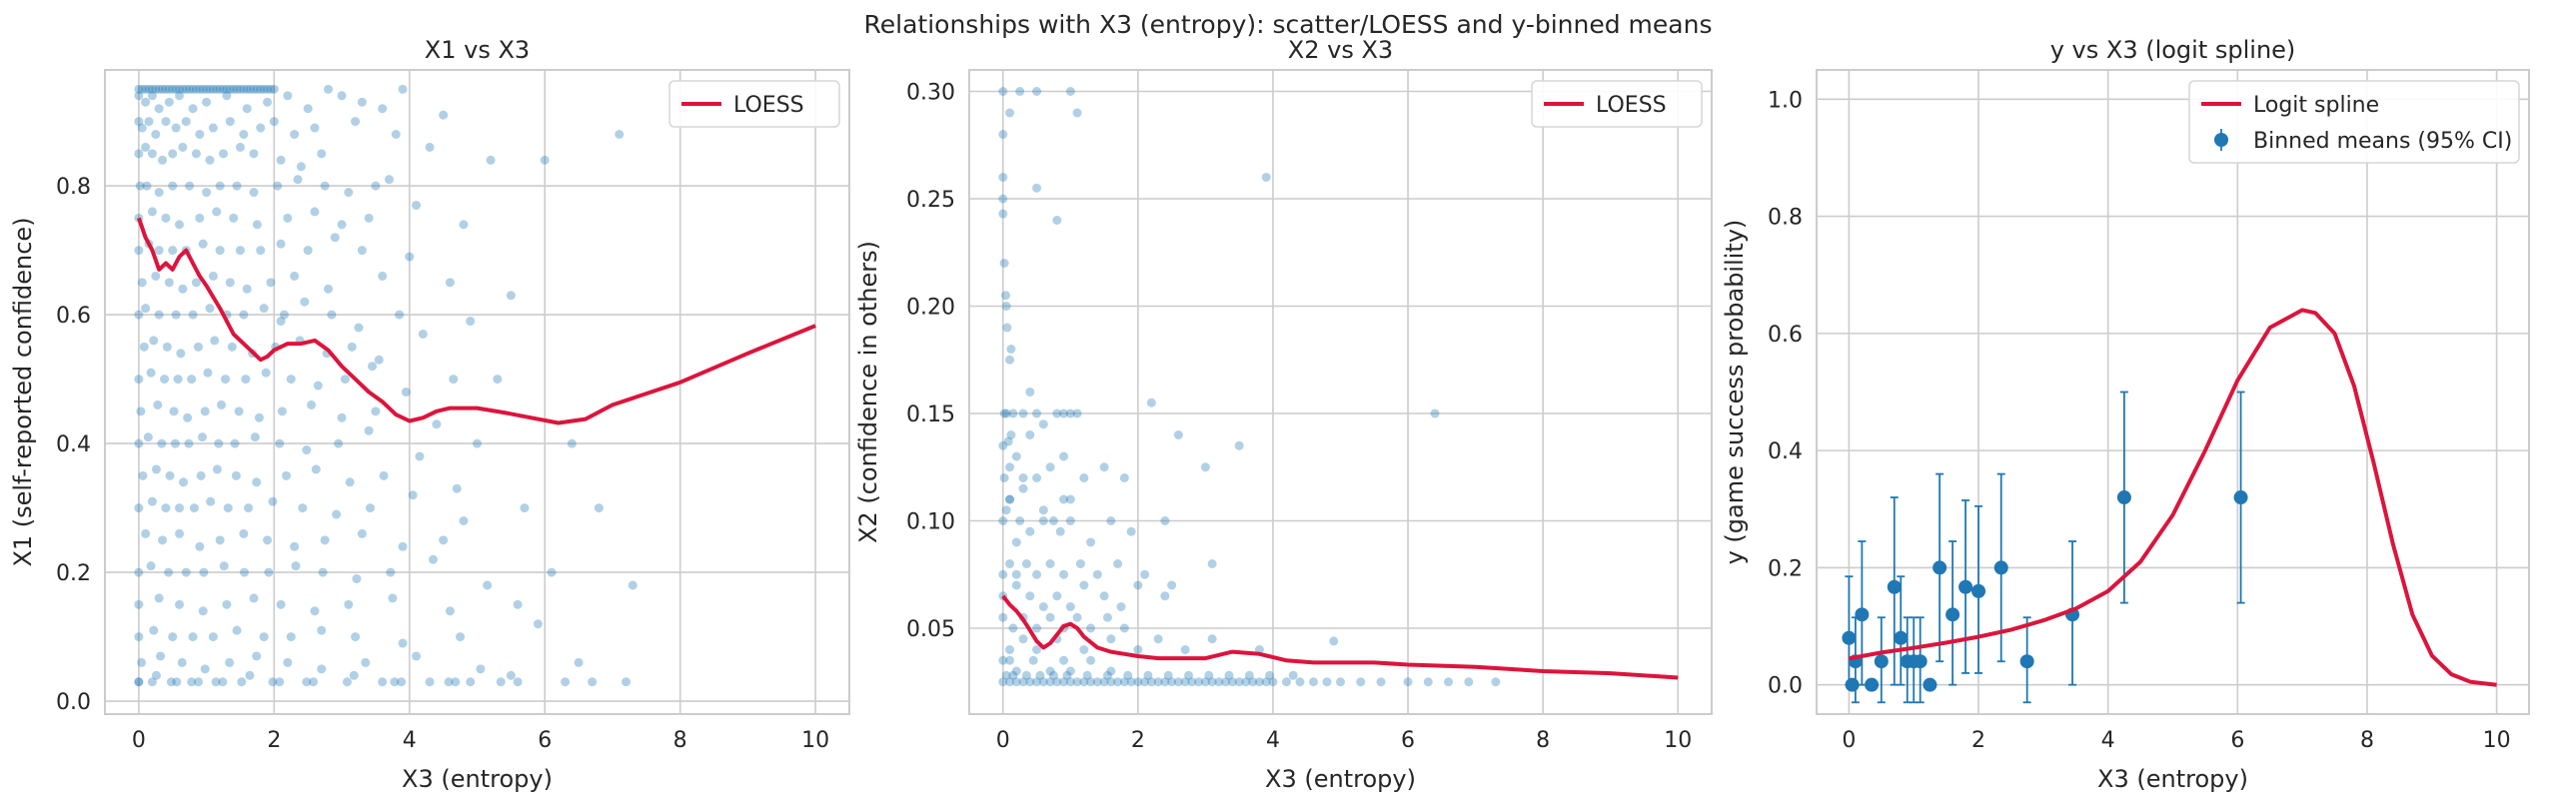 The width and height of the screenshot is (2576, 807). What do you see at coordinates (1849, 740) in the screenshot?
I see `x-tick-label: 0` at bounding box center [1849, 740].